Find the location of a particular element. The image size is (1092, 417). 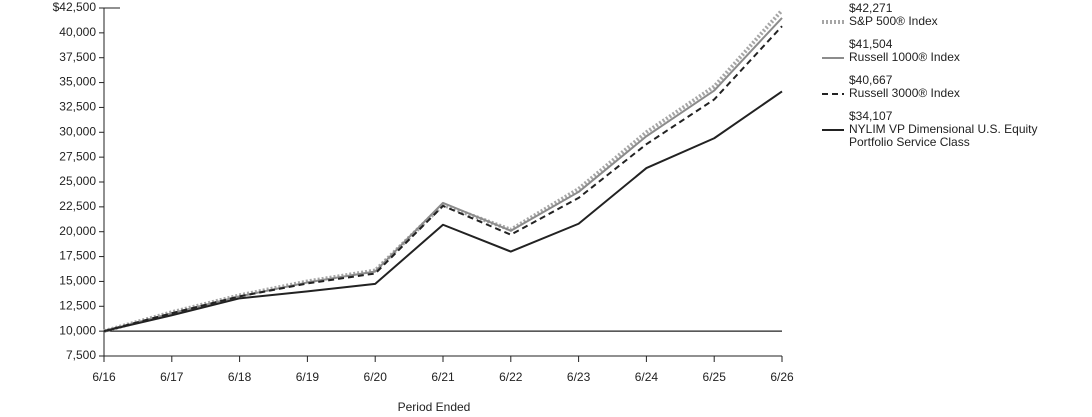

y-tick-label: 12,500 is located at coordinates (77, 305).